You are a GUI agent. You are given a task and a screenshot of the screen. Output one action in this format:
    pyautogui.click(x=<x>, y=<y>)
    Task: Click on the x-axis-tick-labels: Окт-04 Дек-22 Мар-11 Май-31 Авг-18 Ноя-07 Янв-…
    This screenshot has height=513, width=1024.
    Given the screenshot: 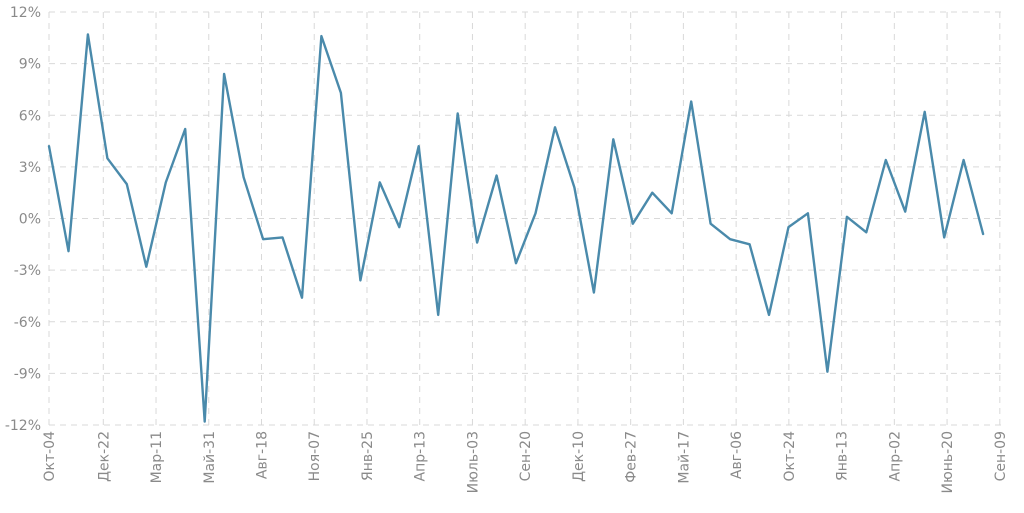 What is the action you would take?
    pyautogui.click(x=525, y=462)
    